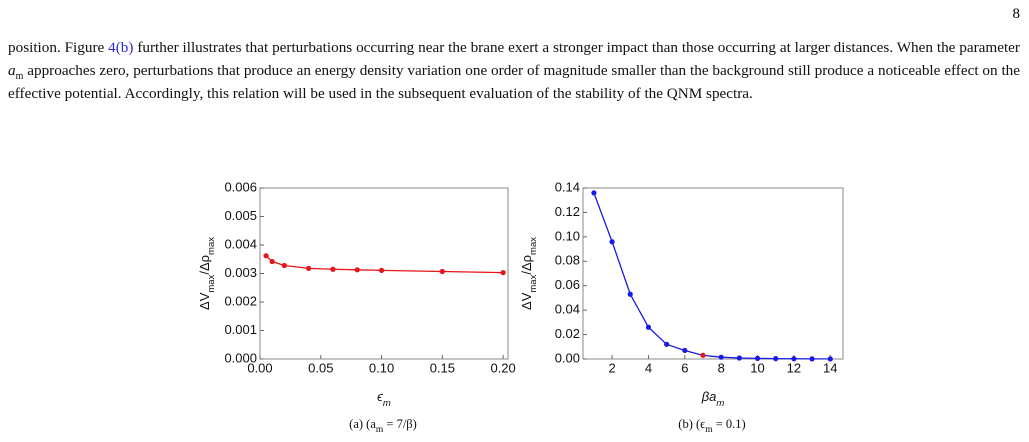 This screenshot has height=442, width=1029. I want to click on caption: (b) (ϵm = 0.1), so click(711, 426).